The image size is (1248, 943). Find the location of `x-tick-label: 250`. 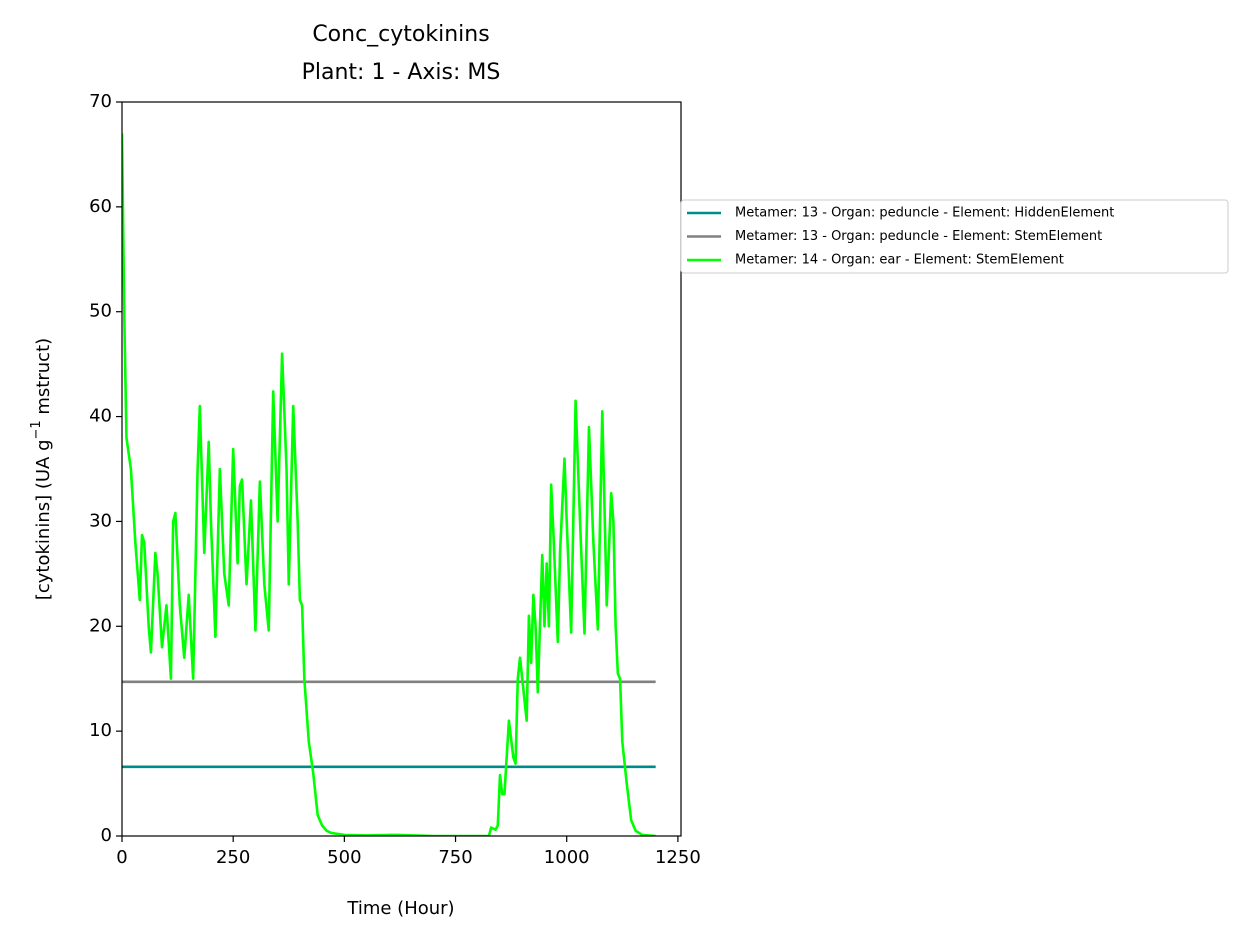

x-tick-label: 250 is located at coordinates (233, 857).